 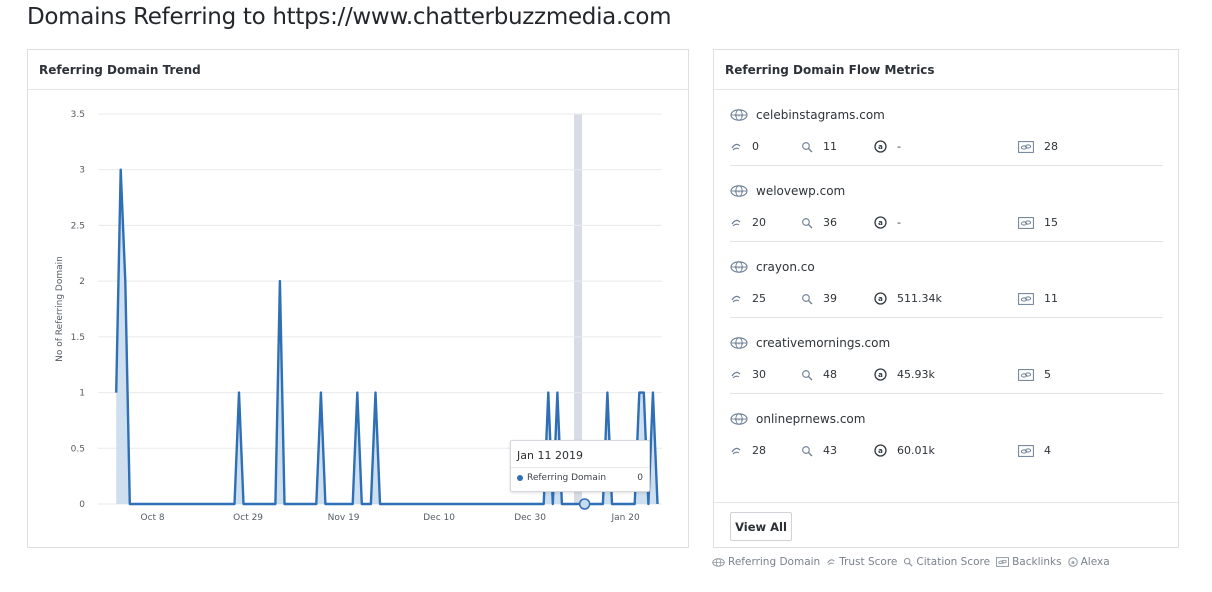 I want to click on legend-label: Referring Domain, so click(x=774, y=562).